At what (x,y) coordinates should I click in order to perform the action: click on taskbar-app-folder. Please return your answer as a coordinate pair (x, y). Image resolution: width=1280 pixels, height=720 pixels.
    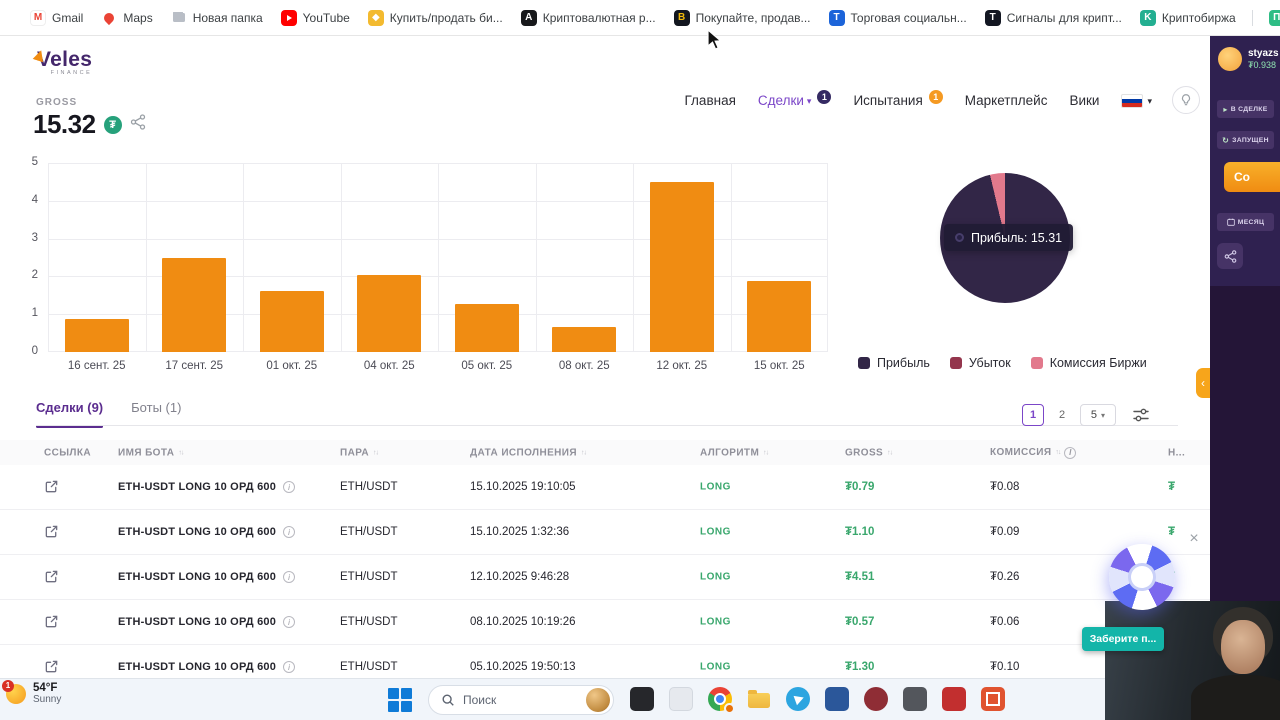
    Looking at the image, I should click on (759, 699).